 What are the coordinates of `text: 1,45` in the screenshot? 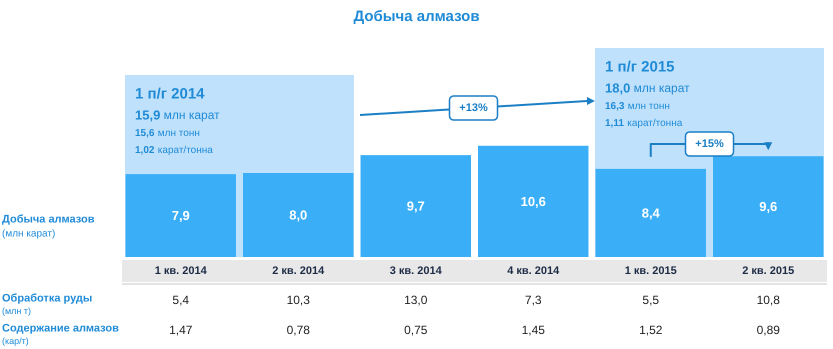 It's located at (534, 330).